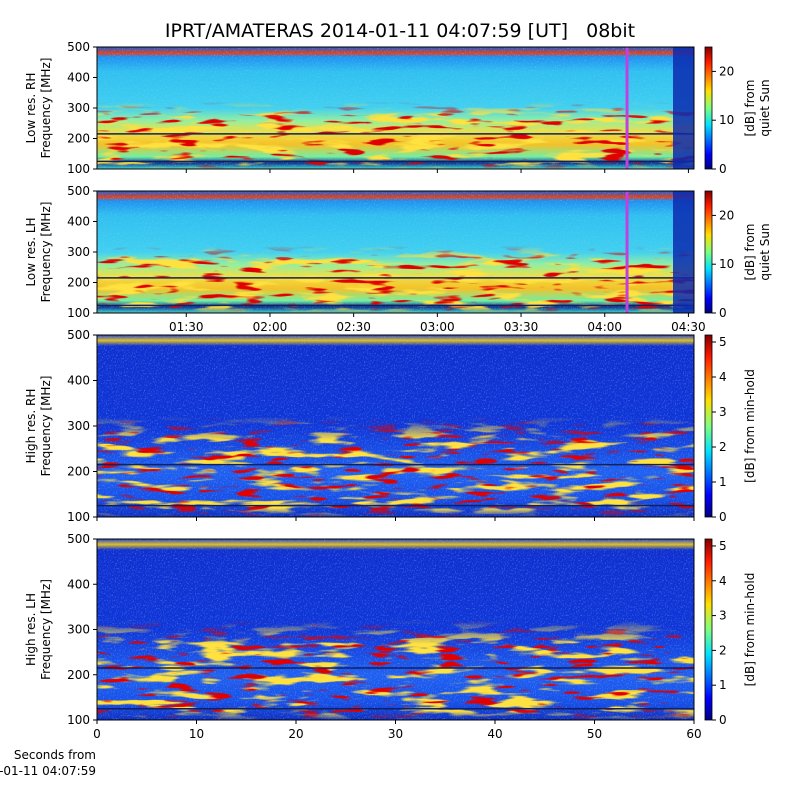 Image resolution: width=800 pixels, height=800 pixels. Describe the element at coordinates (97, 734) in the screenshot. I see `x-tick-label: 0` at that location.